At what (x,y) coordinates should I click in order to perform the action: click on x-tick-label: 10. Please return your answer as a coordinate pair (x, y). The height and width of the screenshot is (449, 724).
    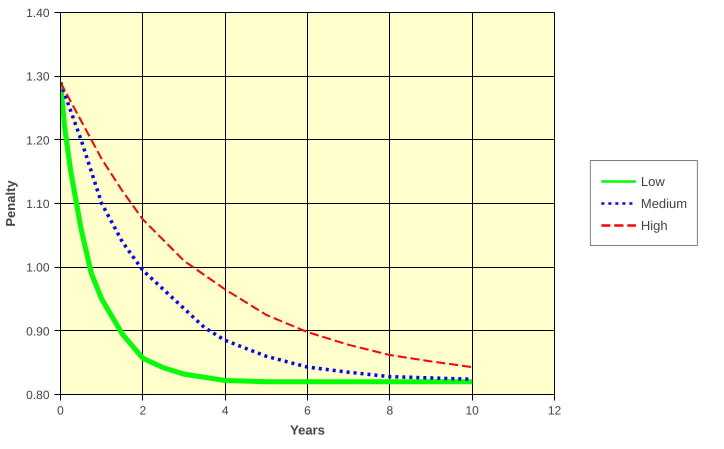
    Looking at the image, I should click on (472, 411).